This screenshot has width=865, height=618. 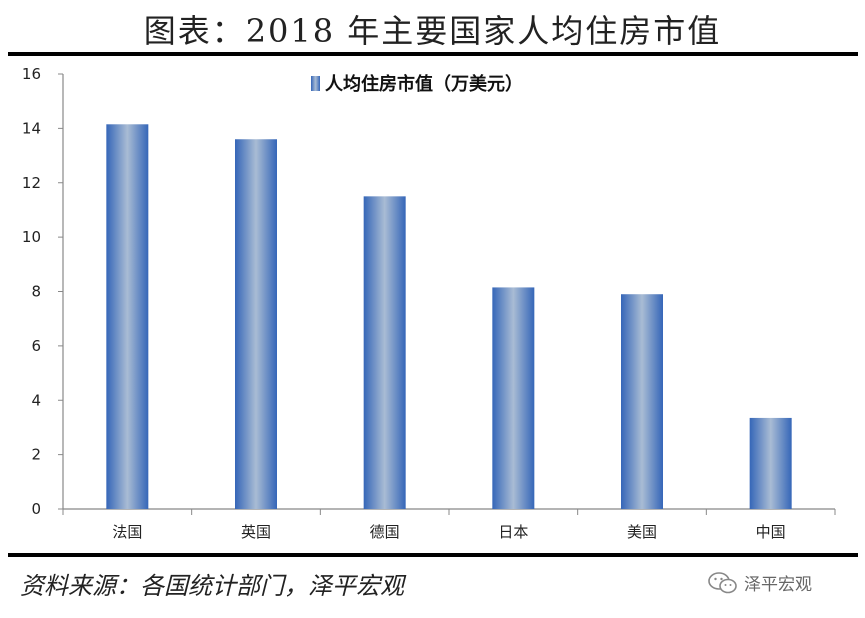 I want to click on legend-label: 人均住房市值（万美元）, so click(x=424, y=84).